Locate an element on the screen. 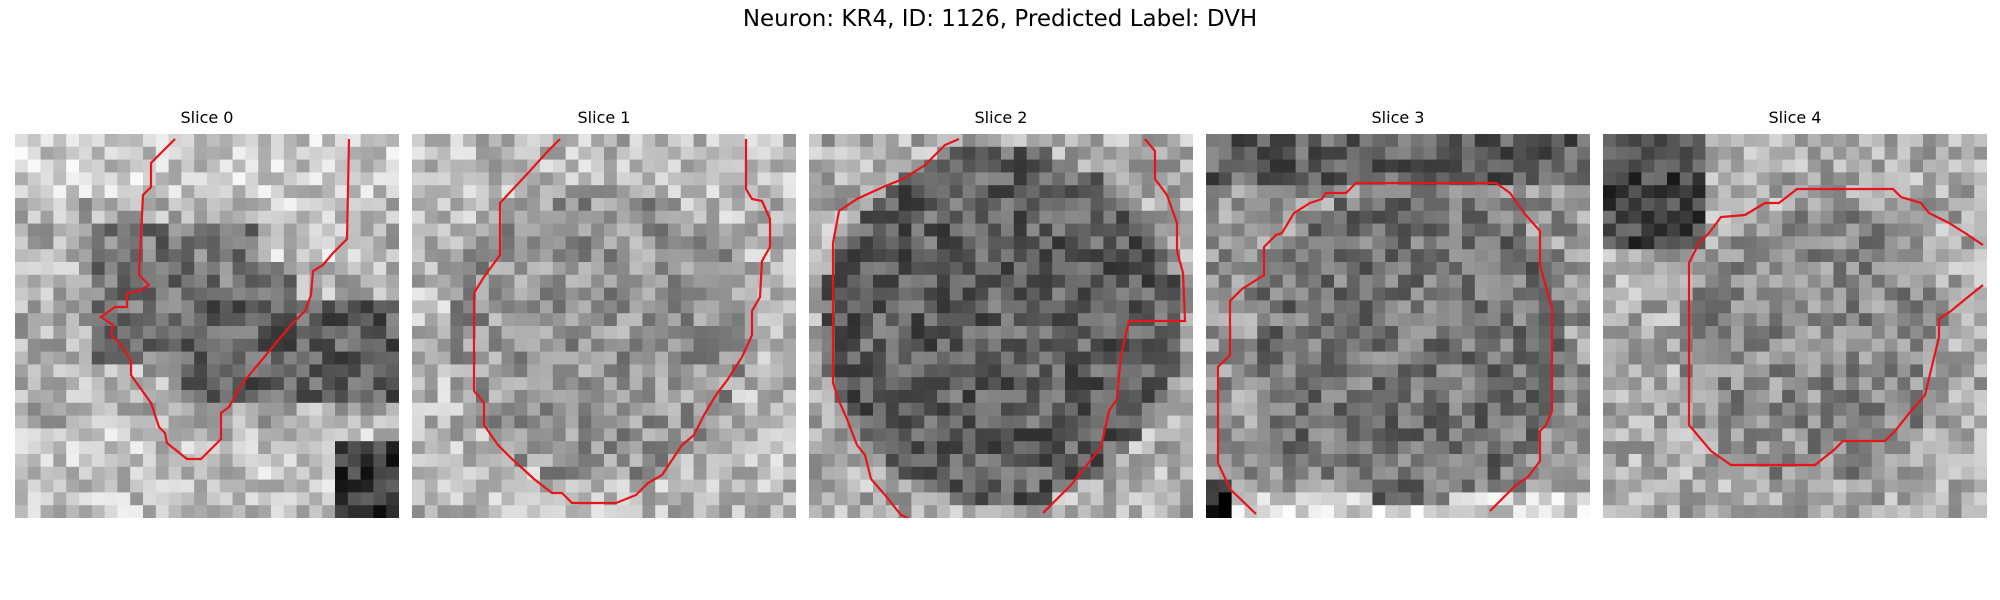 The width and height of the screenshot is (2000, 600). slice-title-3: Slice 3 is located at coordinates (1398, 117).